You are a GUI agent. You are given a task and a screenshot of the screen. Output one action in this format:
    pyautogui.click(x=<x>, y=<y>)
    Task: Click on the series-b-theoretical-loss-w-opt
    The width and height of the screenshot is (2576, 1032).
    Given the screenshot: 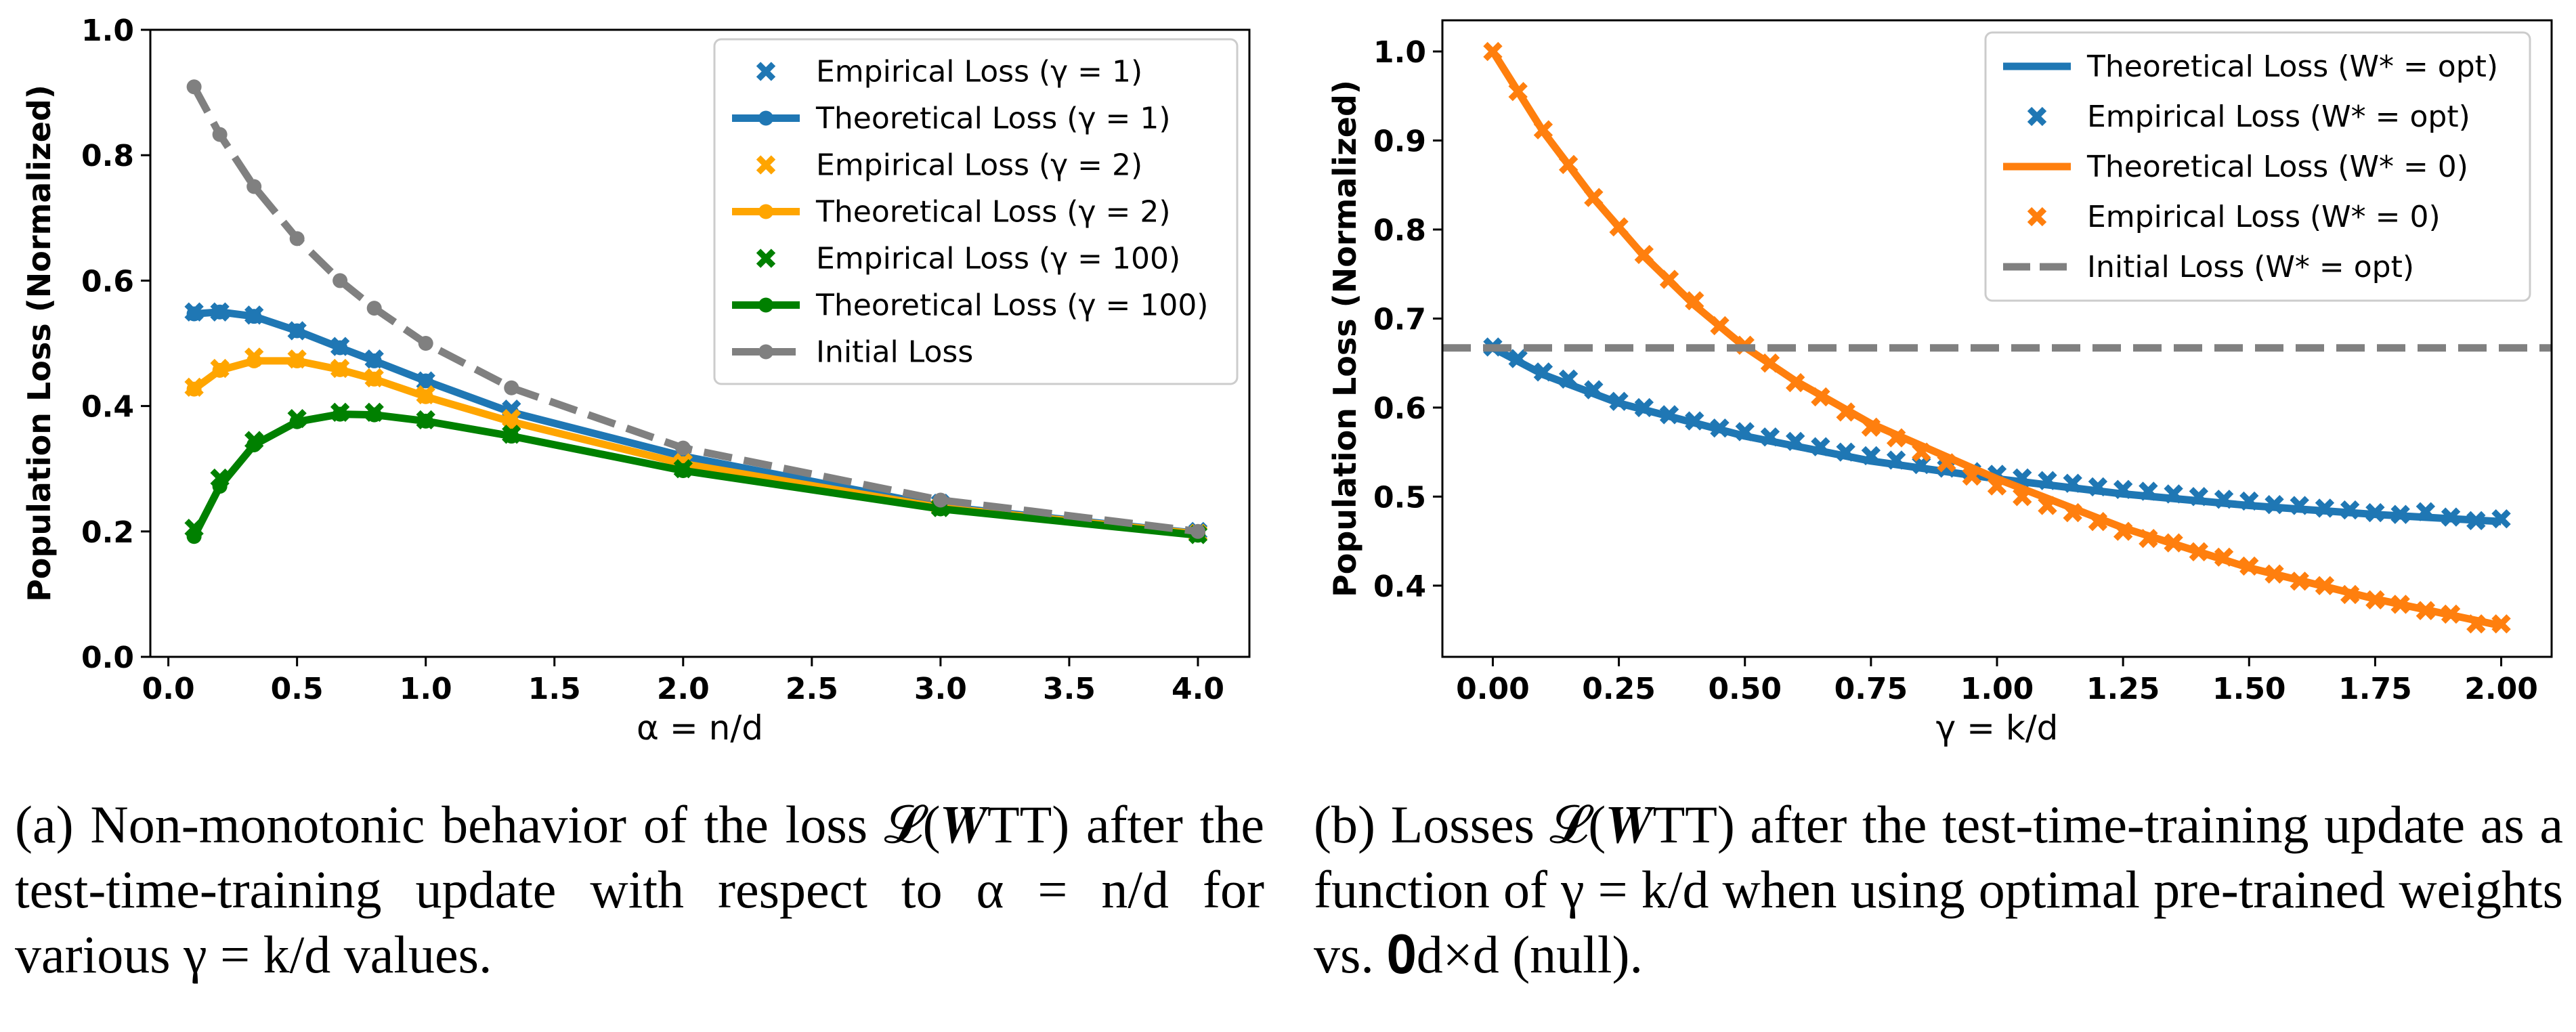 What is the action you would take?
    pyautogui.click(x=1996, y=434)
    